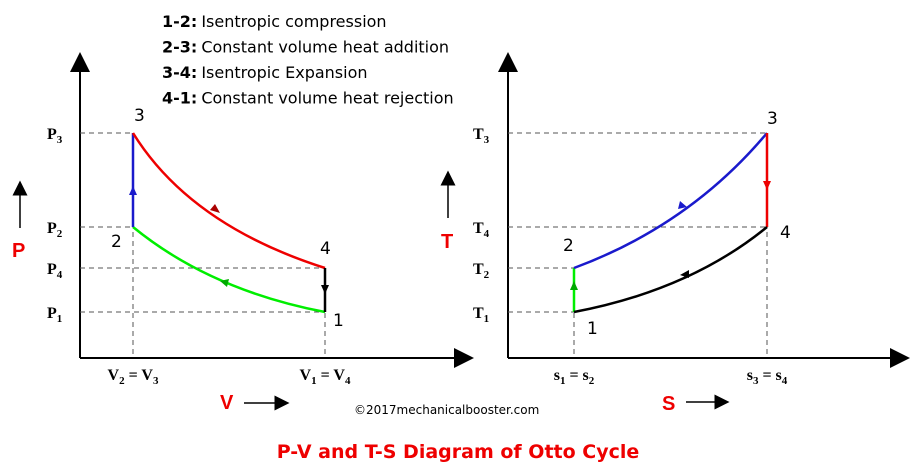 This screenshot has height=470, width=917. I want to click on guide-lines, so click(638, 245).